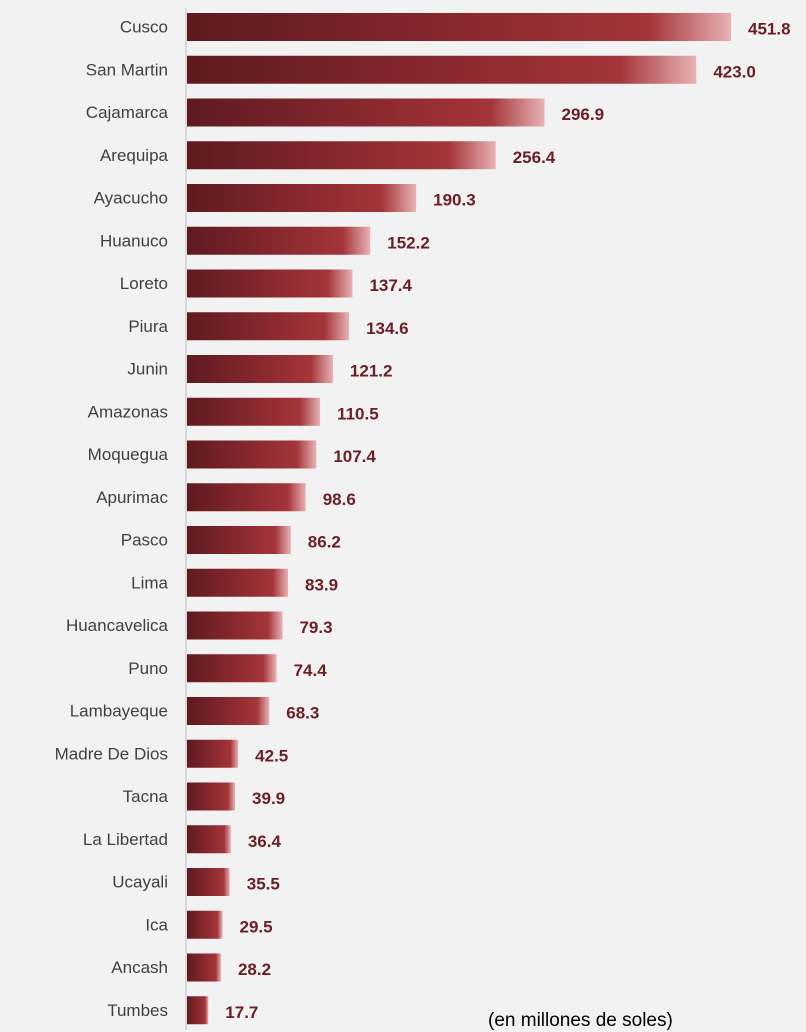 The image size is (806, 1032). I want to click on value-label: 74.4, so click(311, 670).